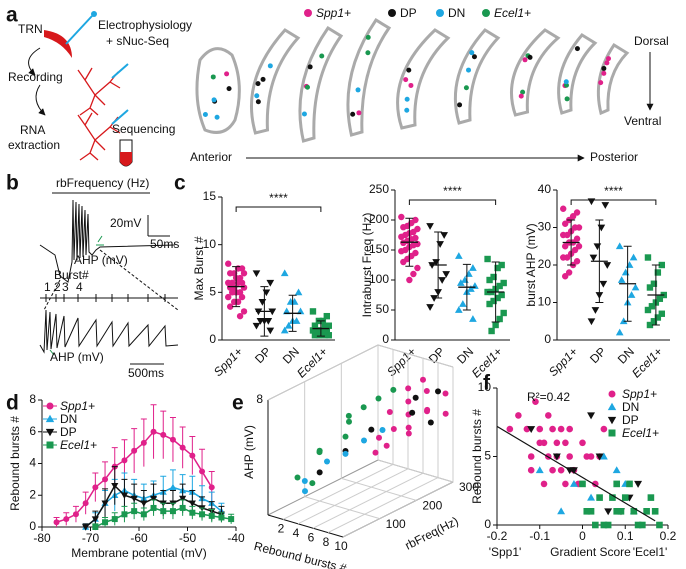  Describe the element at coordinates (102, 183) in the screenshot. I see `label: rbFrequency (Hz)` at that location.